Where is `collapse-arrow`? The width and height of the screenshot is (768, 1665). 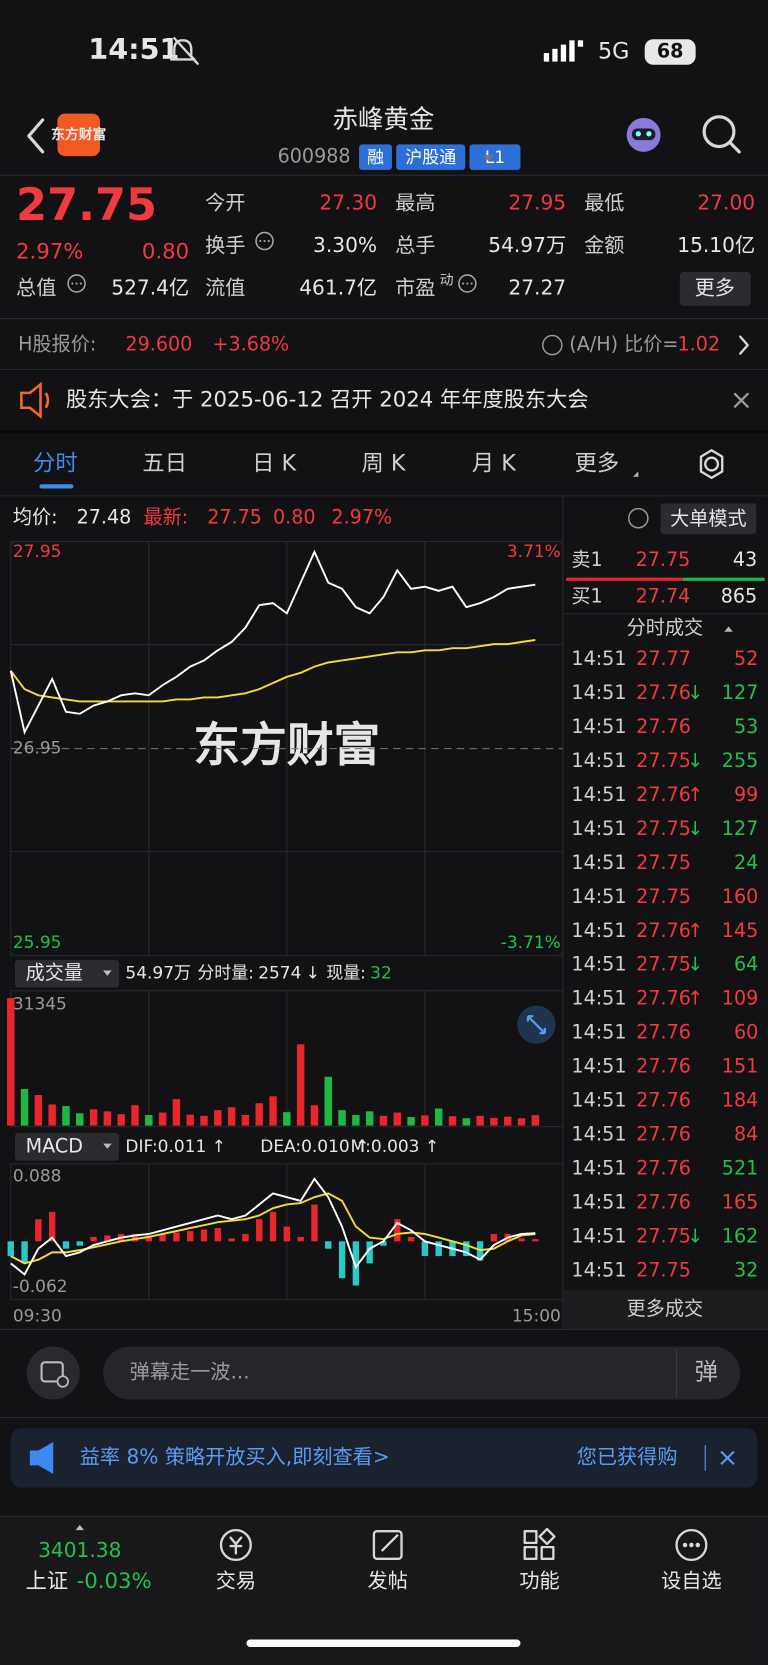
collapse-arrow is located at coordinates (728, 629).